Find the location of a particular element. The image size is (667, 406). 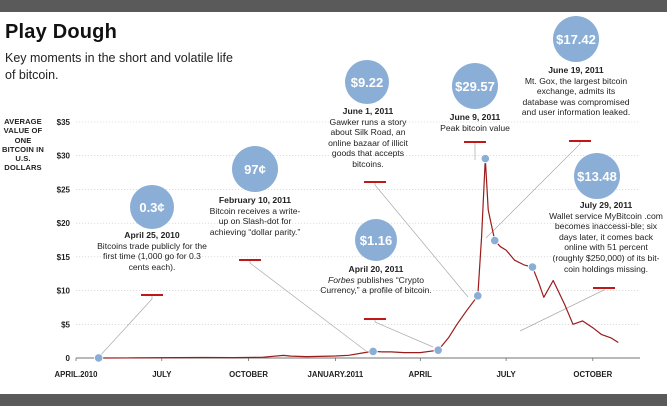

x-tick-label: JANUARY.2011 is located at coordinates (336, 374).